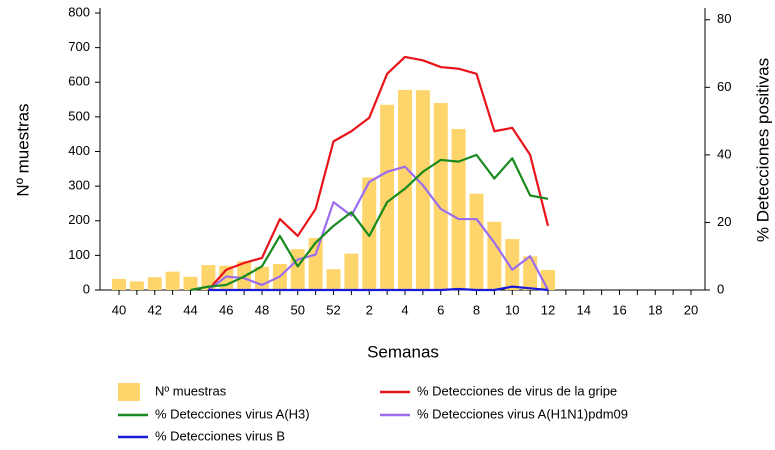  I want to click on y-axis-title: Nº muestras, so click(22, 149).